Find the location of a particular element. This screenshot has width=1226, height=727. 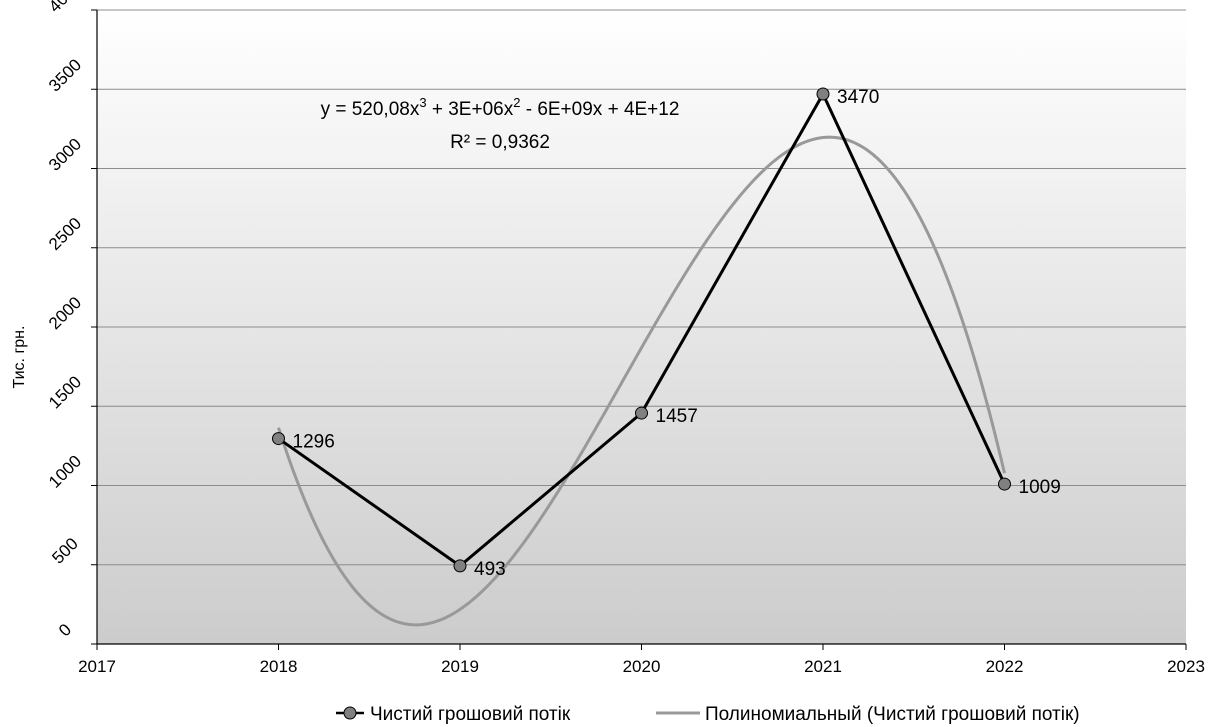

data-label: 493 is located at coordinates (490, 569).